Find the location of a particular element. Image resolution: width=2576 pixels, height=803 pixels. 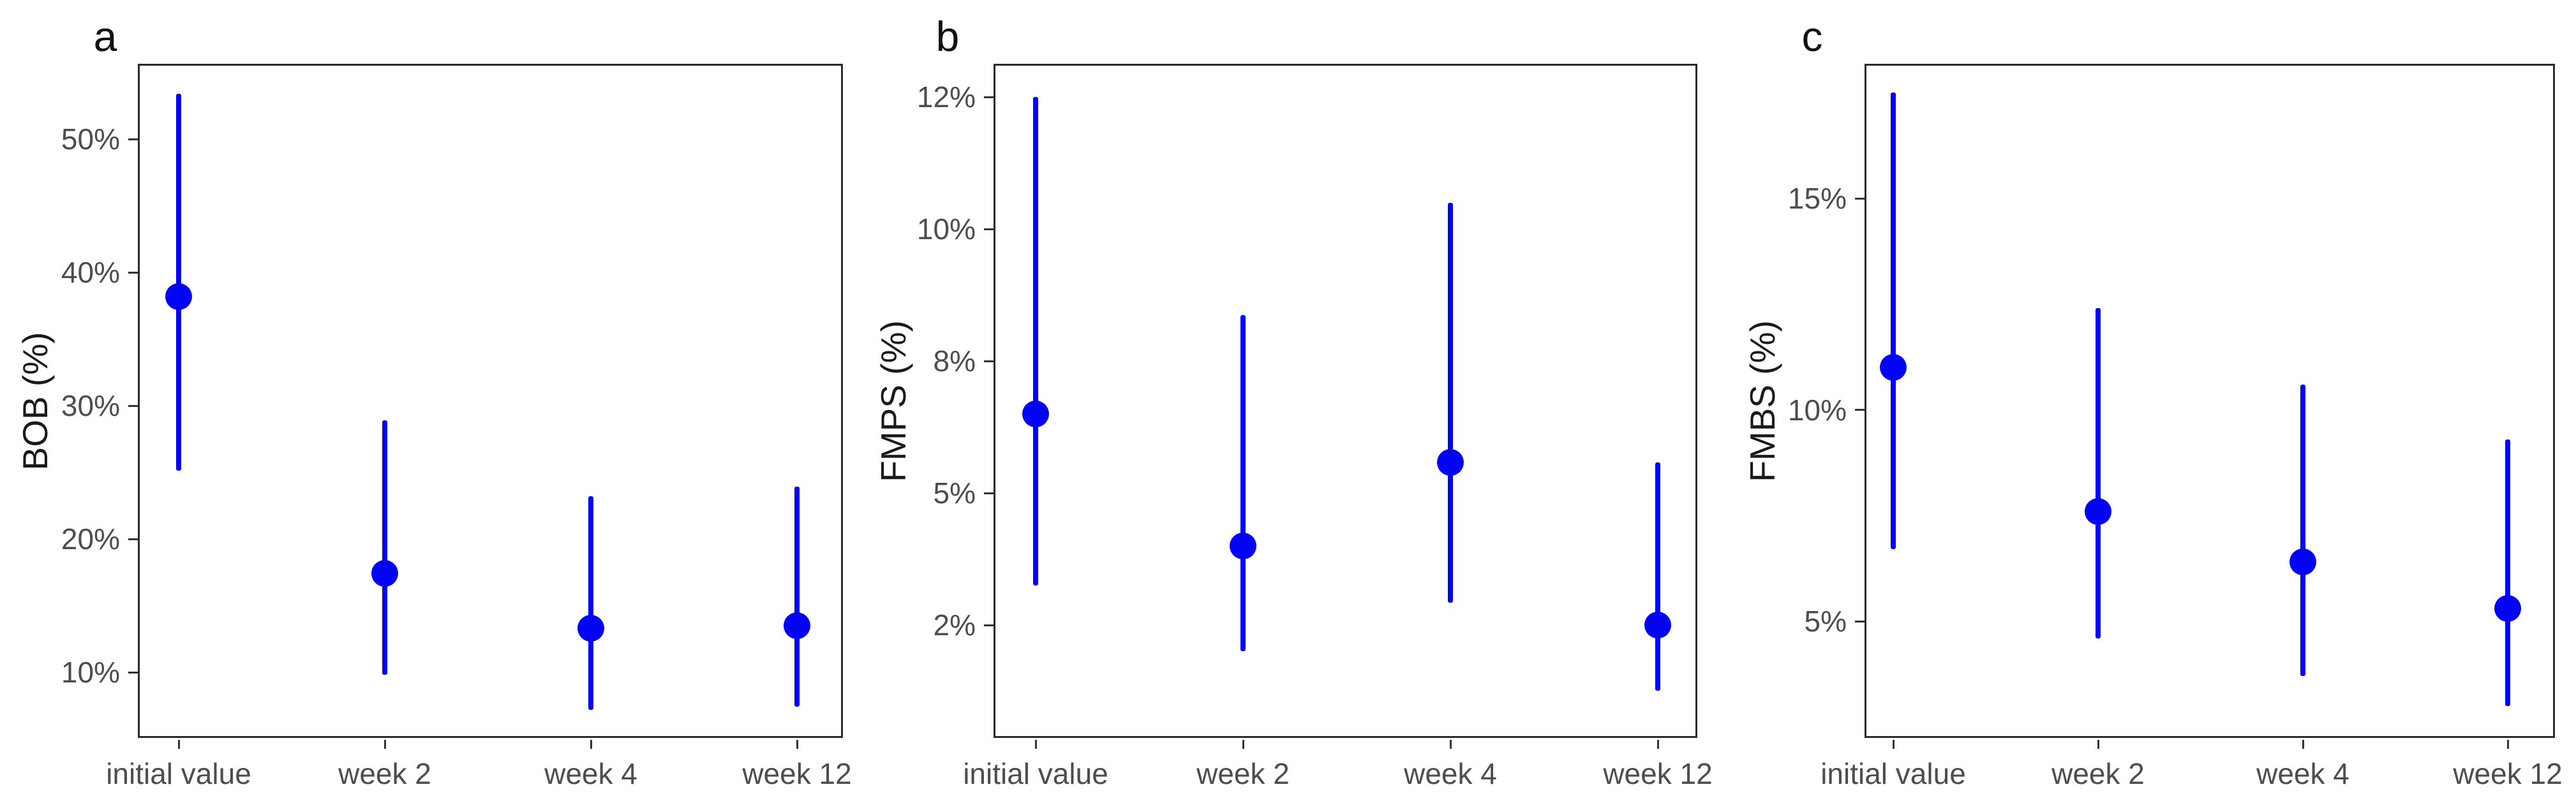

y-tick-label: 40% is located at coordinates (90, 273).